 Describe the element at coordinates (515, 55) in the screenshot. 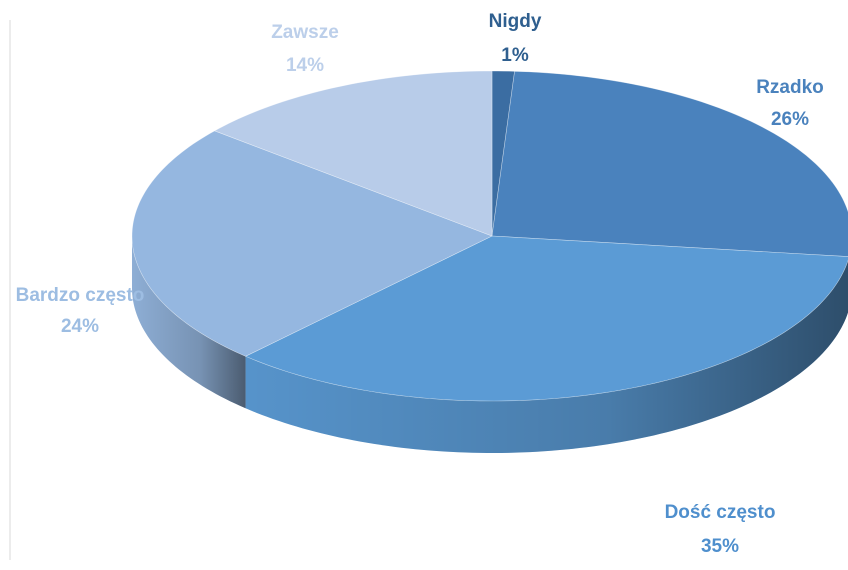

I see `value-label: 1%` at that location.